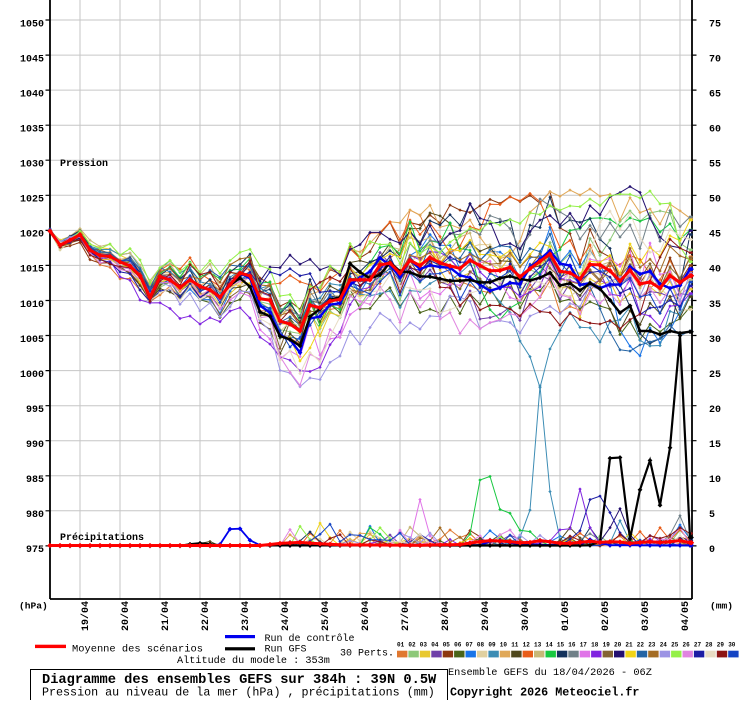  What do you see at coordinates (32, 375) in the screenshot?
I see `svg-text: 1000` at bounding box center [32, 375].